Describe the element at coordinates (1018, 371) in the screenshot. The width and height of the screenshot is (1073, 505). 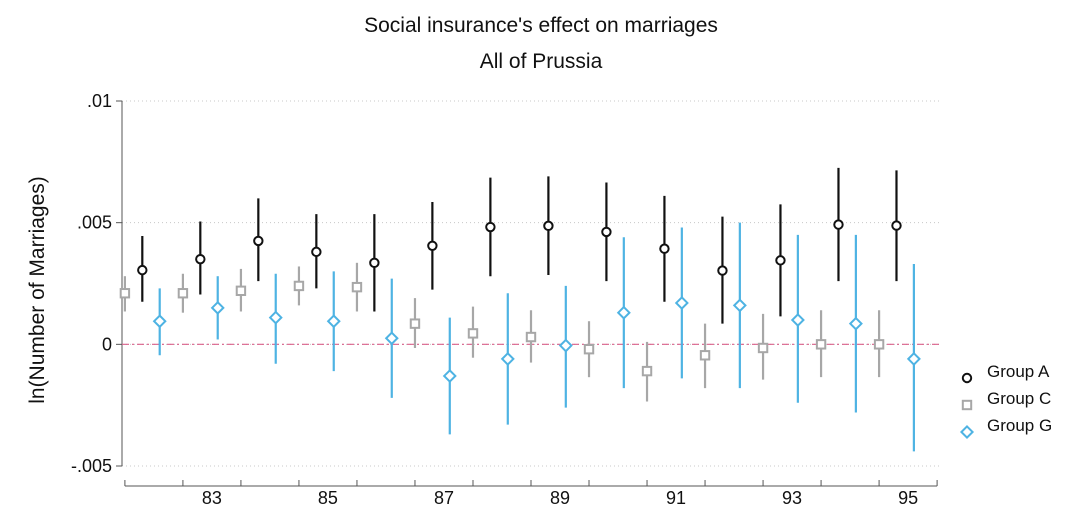
I see `legend-label: Group A` at that location.